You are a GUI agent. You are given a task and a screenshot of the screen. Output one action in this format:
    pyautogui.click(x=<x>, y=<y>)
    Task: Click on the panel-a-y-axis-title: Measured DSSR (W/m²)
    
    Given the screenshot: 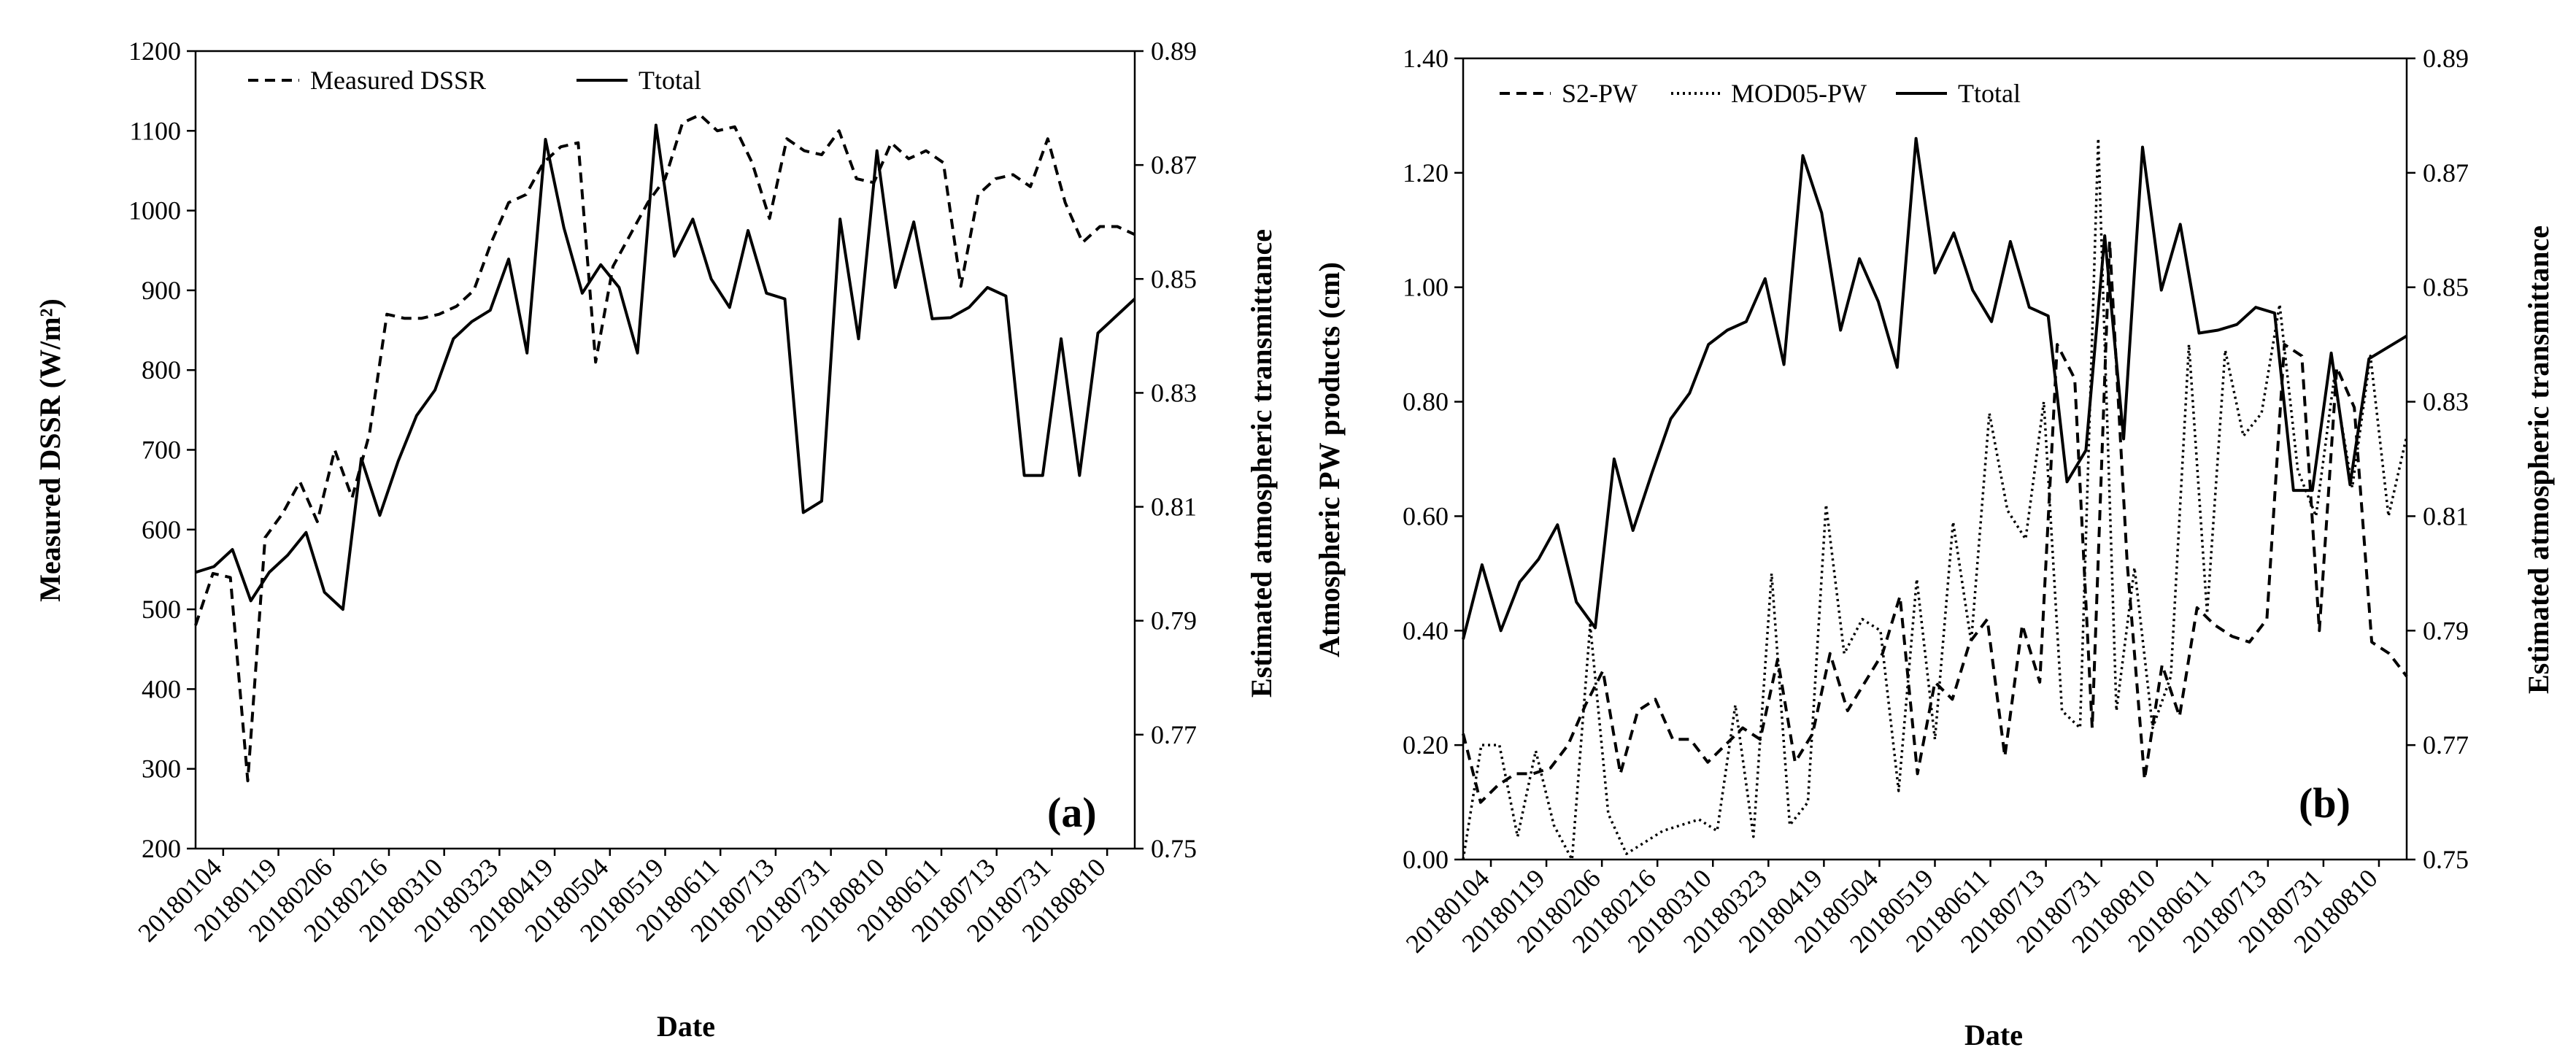 What is the action you would take?
    pyautogui.click(x=50, y=450)
    